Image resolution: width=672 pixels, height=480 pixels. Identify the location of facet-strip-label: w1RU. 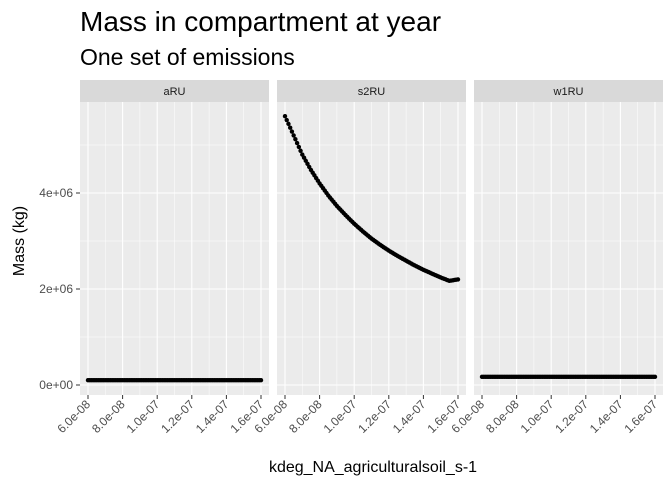
(568, 92).